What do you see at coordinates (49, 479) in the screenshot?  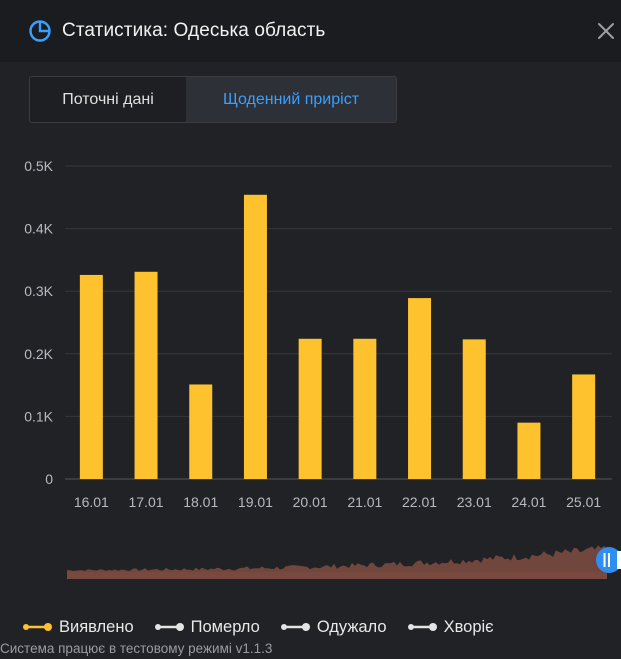 I see `y-tick-label: 0` at bounding box center [49, 479].